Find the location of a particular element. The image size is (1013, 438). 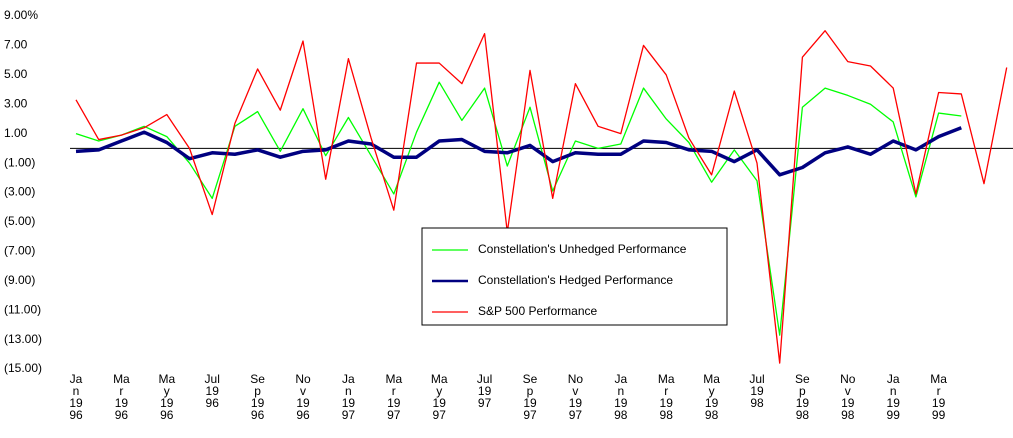

x-tick-label: No v 19 98 is located at coordinates (848, 397).